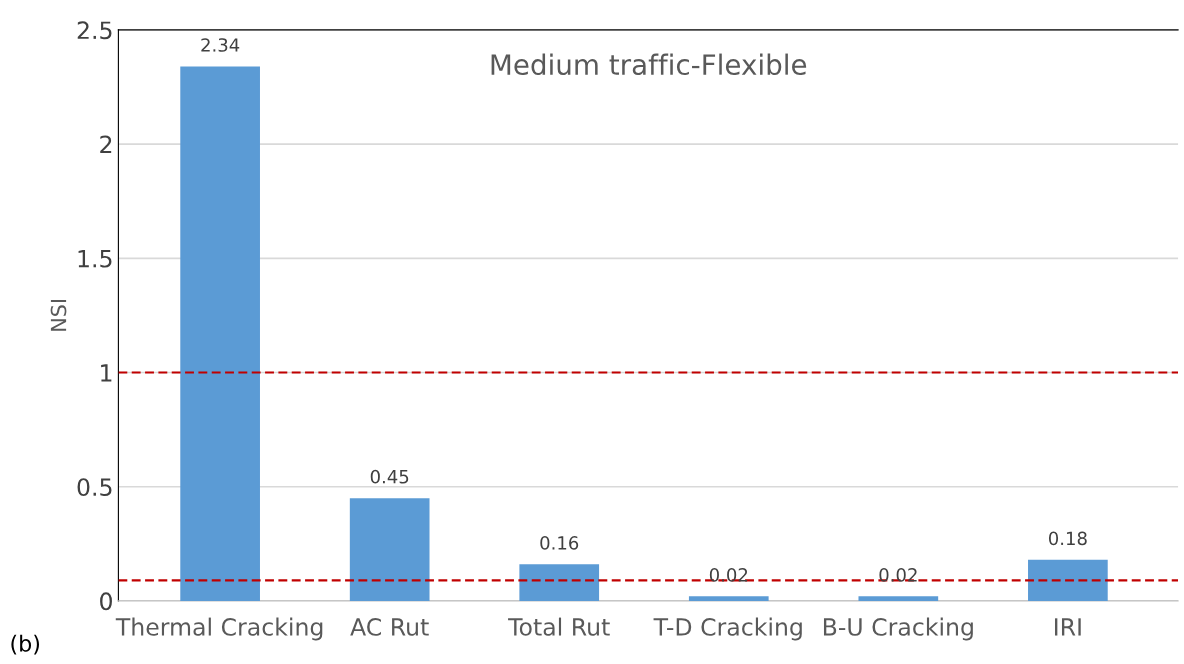 This screenshot has width=1184, height=664. I want to click on x-tick-label: T-D Cracking, so click(727, 629).